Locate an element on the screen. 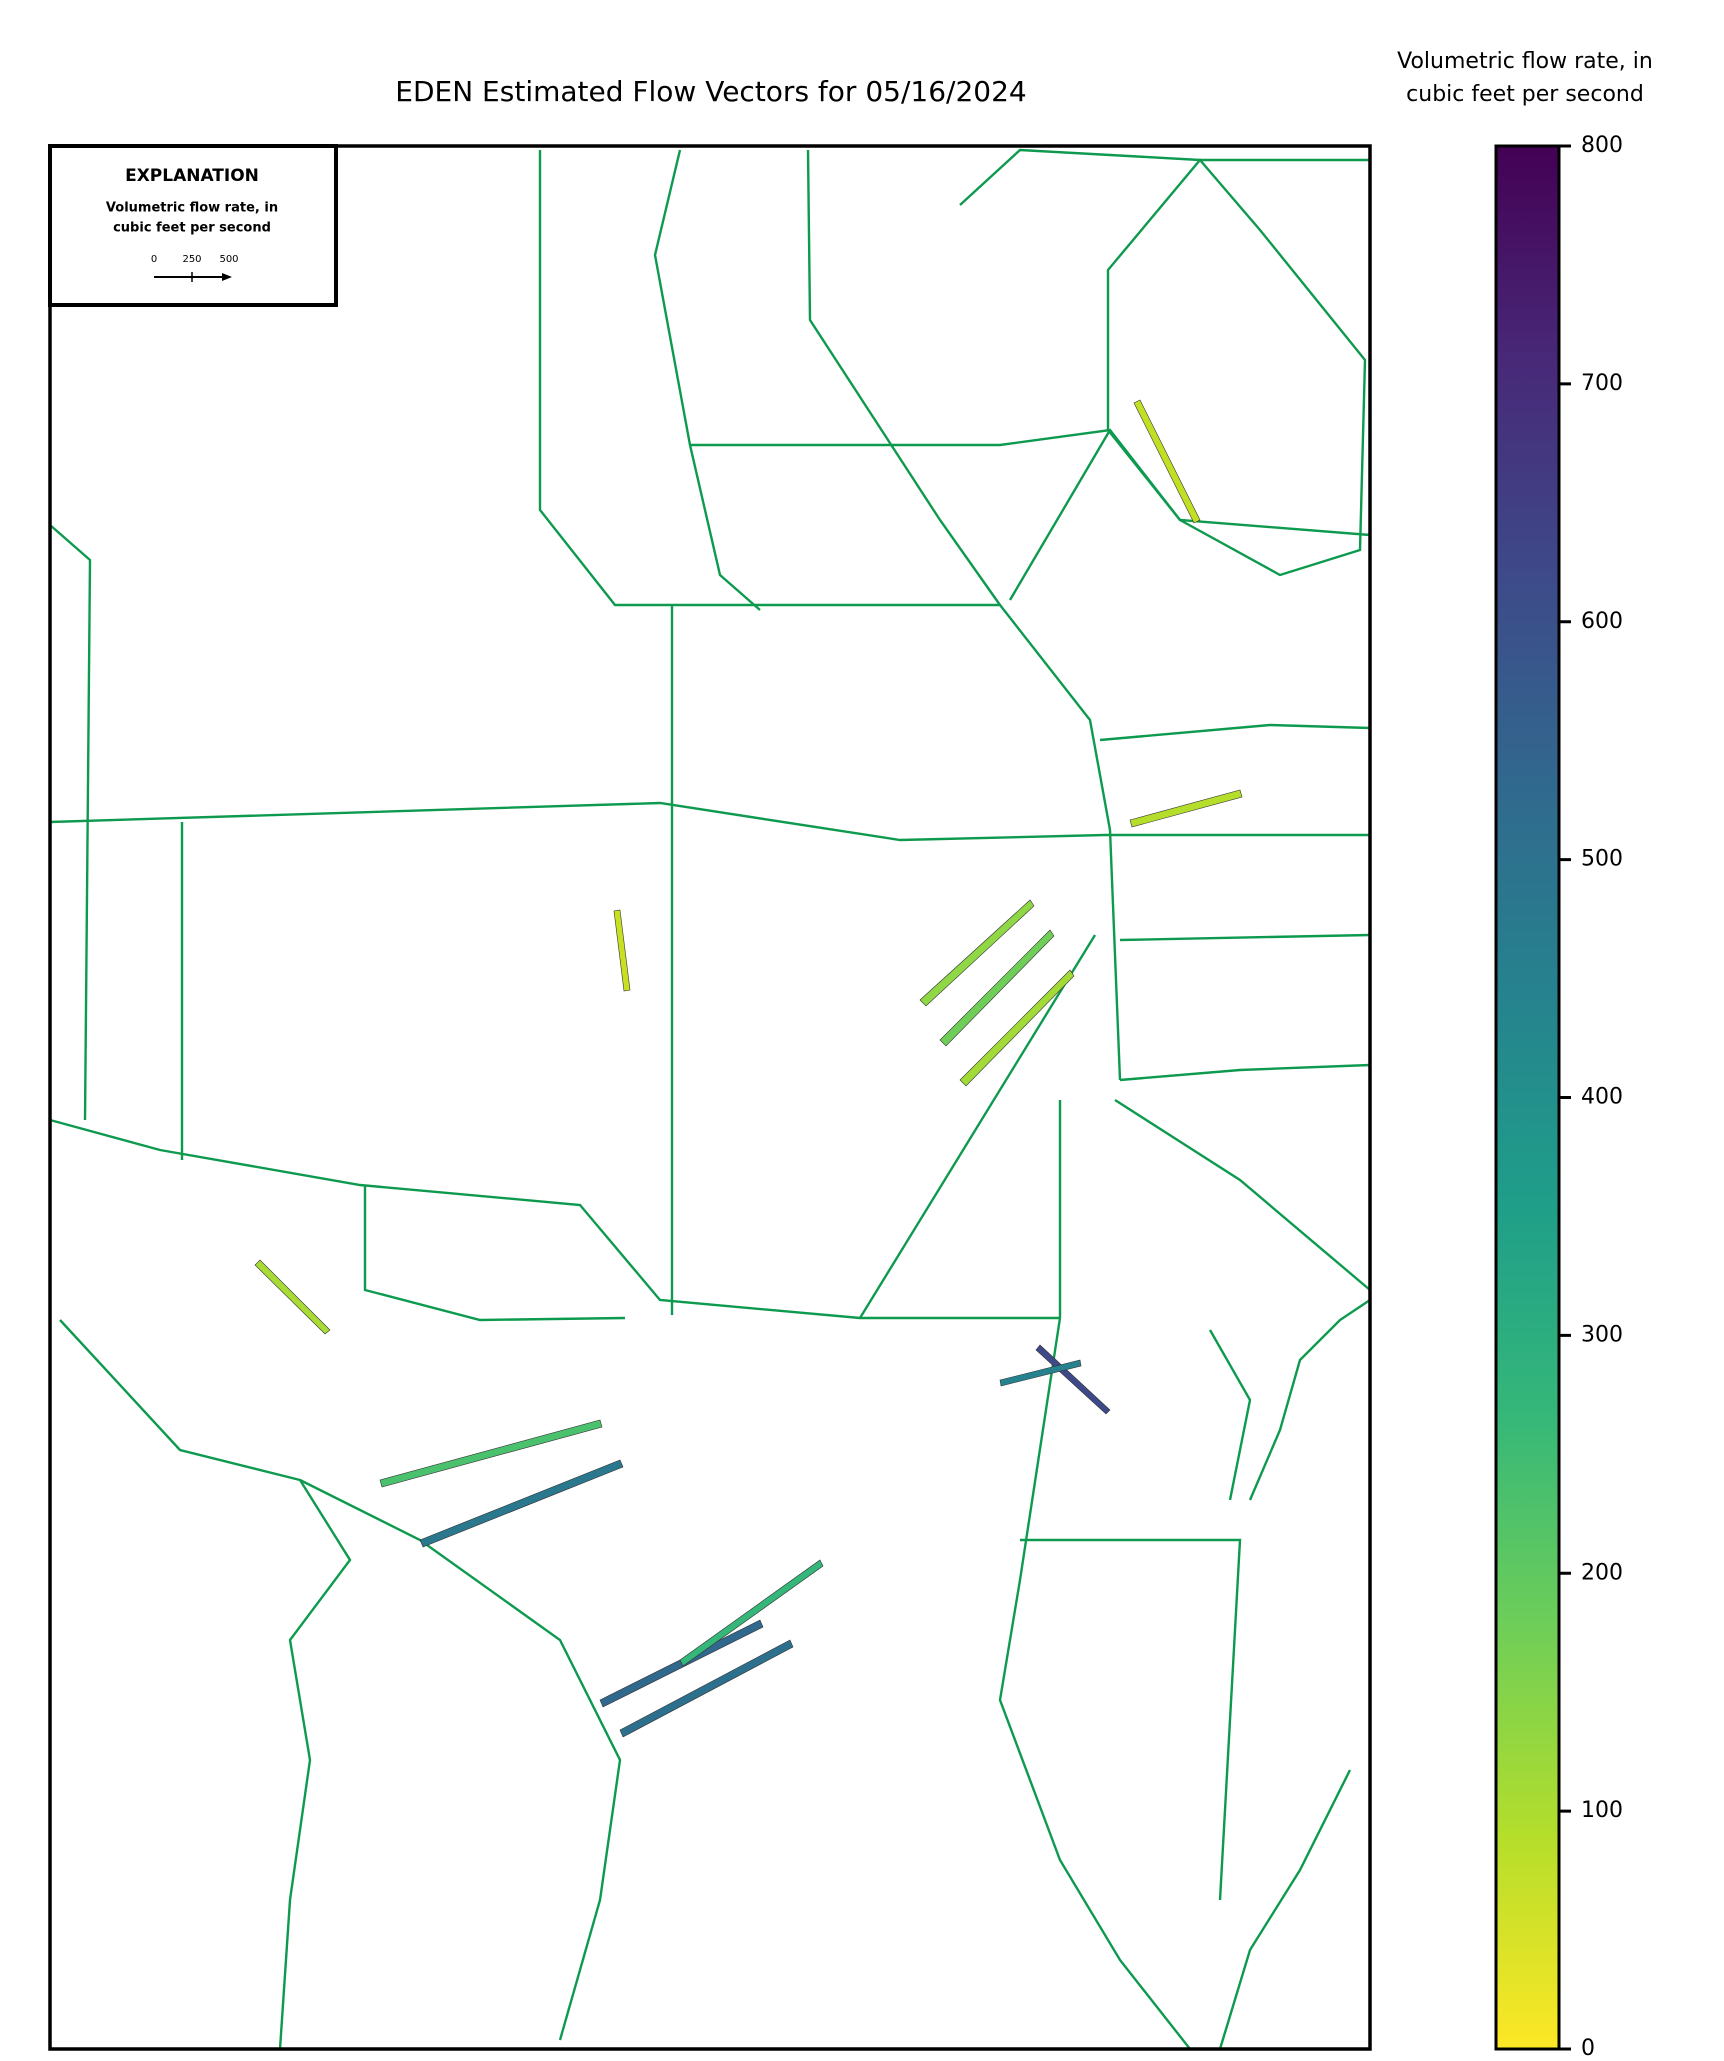  scale-label: 0 is located at coordinates (154, 259).